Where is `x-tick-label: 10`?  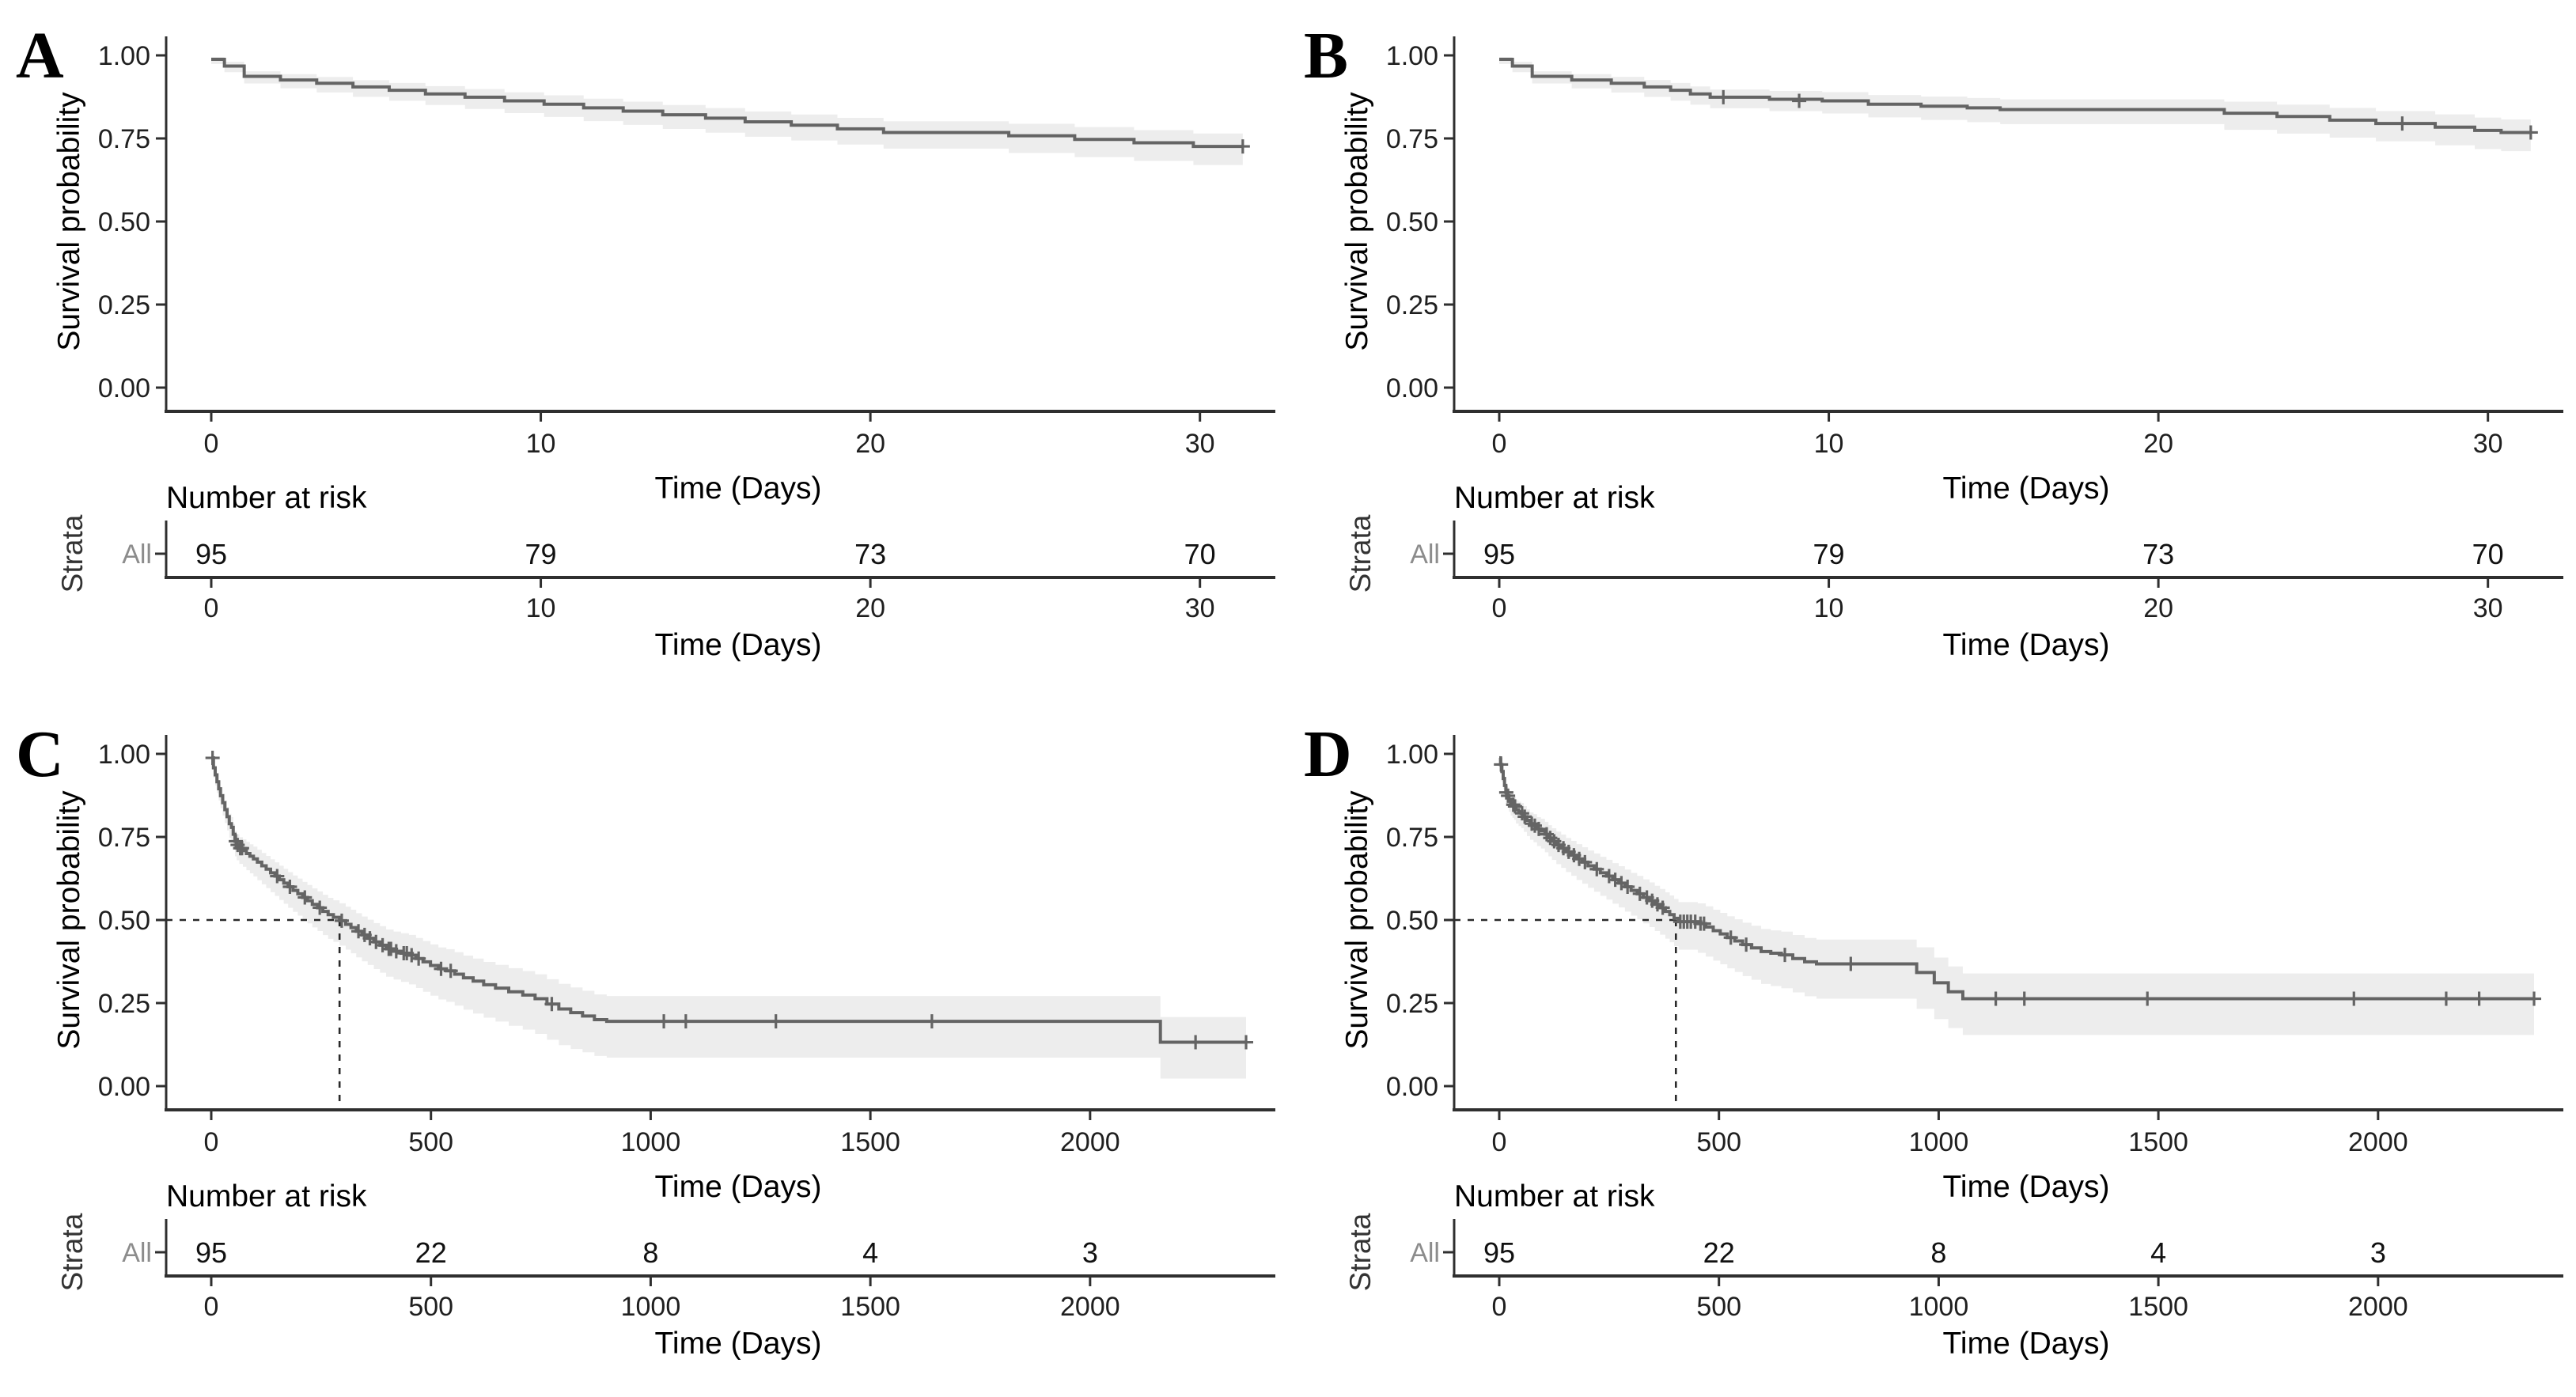
x-tick-label: 10 is located at coordinates (541, 444).